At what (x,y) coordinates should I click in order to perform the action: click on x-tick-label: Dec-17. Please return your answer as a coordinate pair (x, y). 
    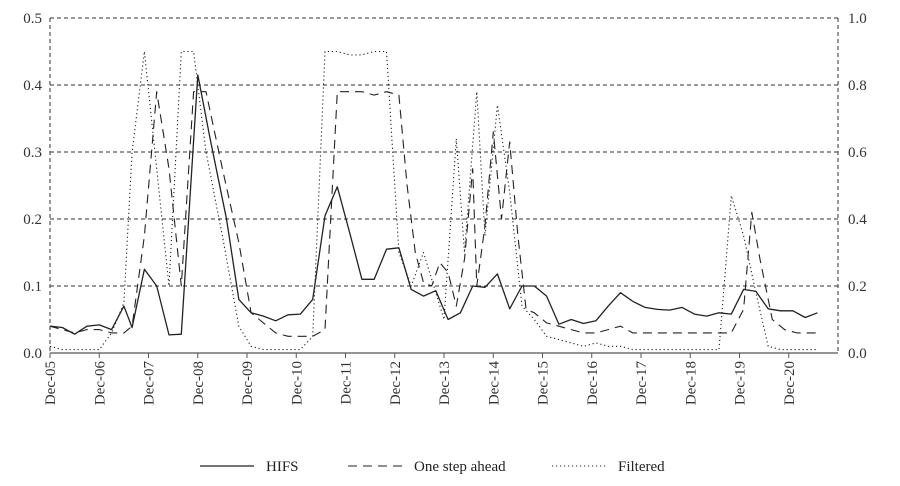
    Looking at the image, I should click on (642, 383).